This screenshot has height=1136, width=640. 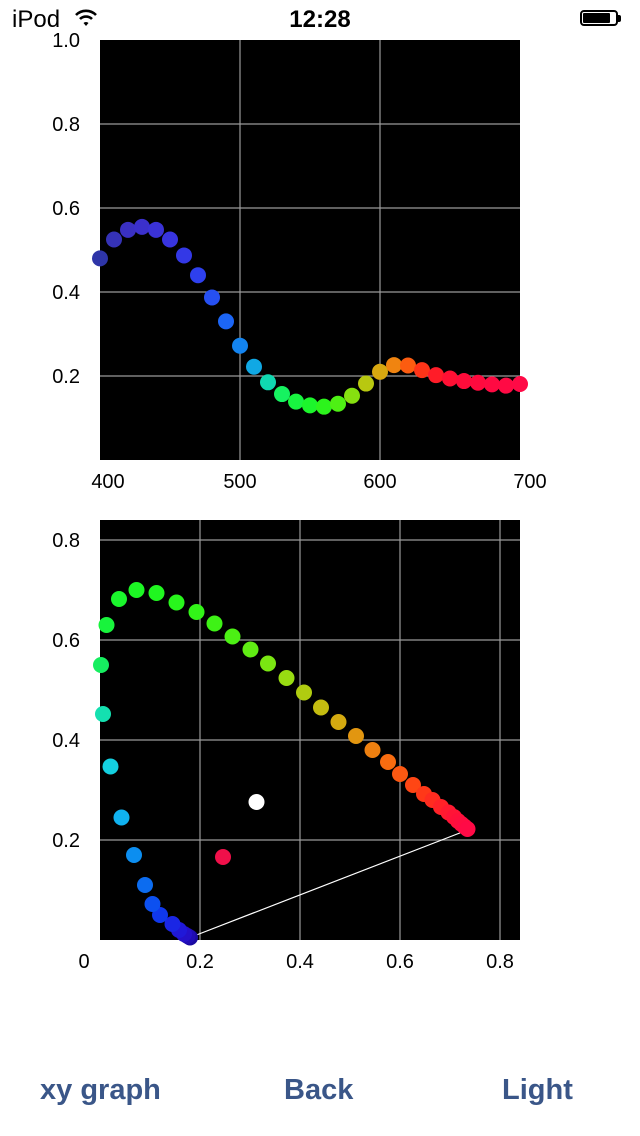 What do you see at coordinates (328, 884) in the screenshot?
I see `purple-line` at bounding box center [328, 884].